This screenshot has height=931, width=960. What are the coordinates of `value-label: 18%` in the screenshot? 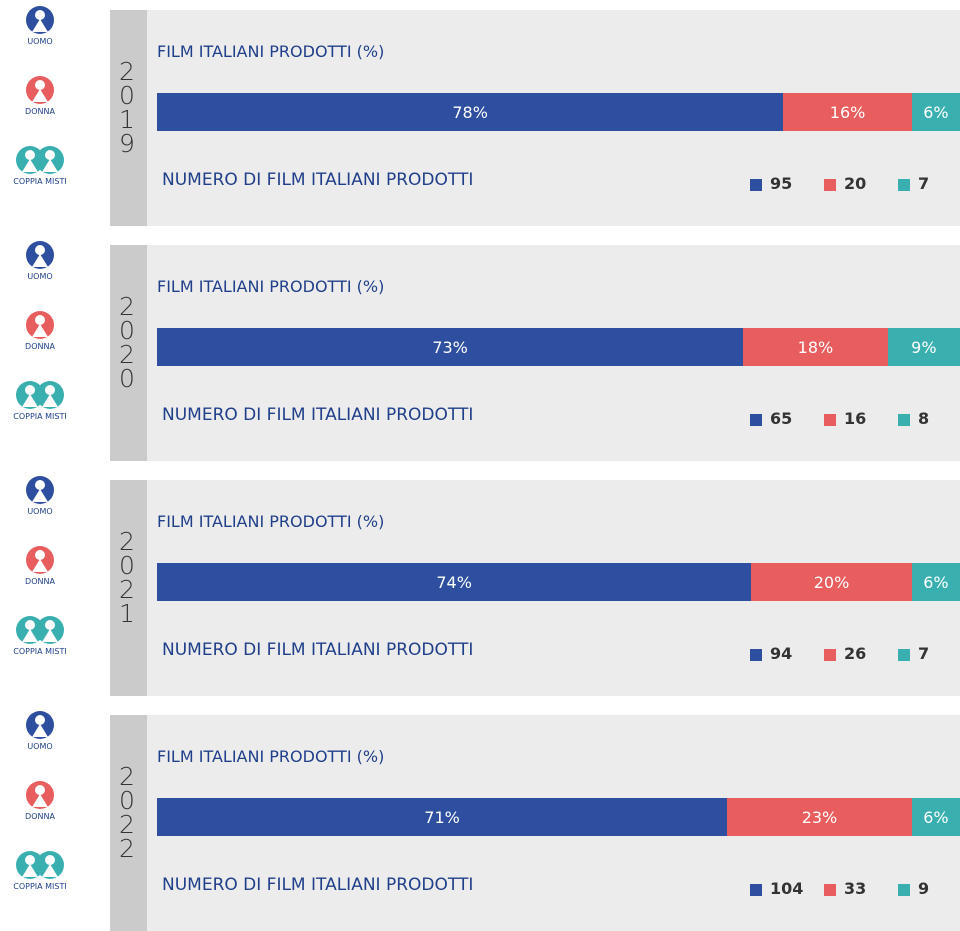 It's located at (815, 347).